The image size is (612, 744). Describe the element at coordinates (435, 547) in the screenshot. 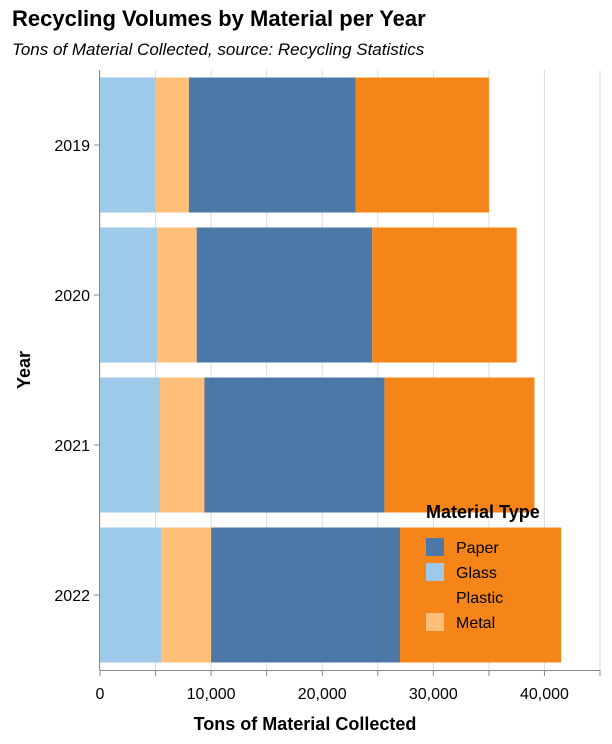

I see `legend-swatch-paper` at that location.